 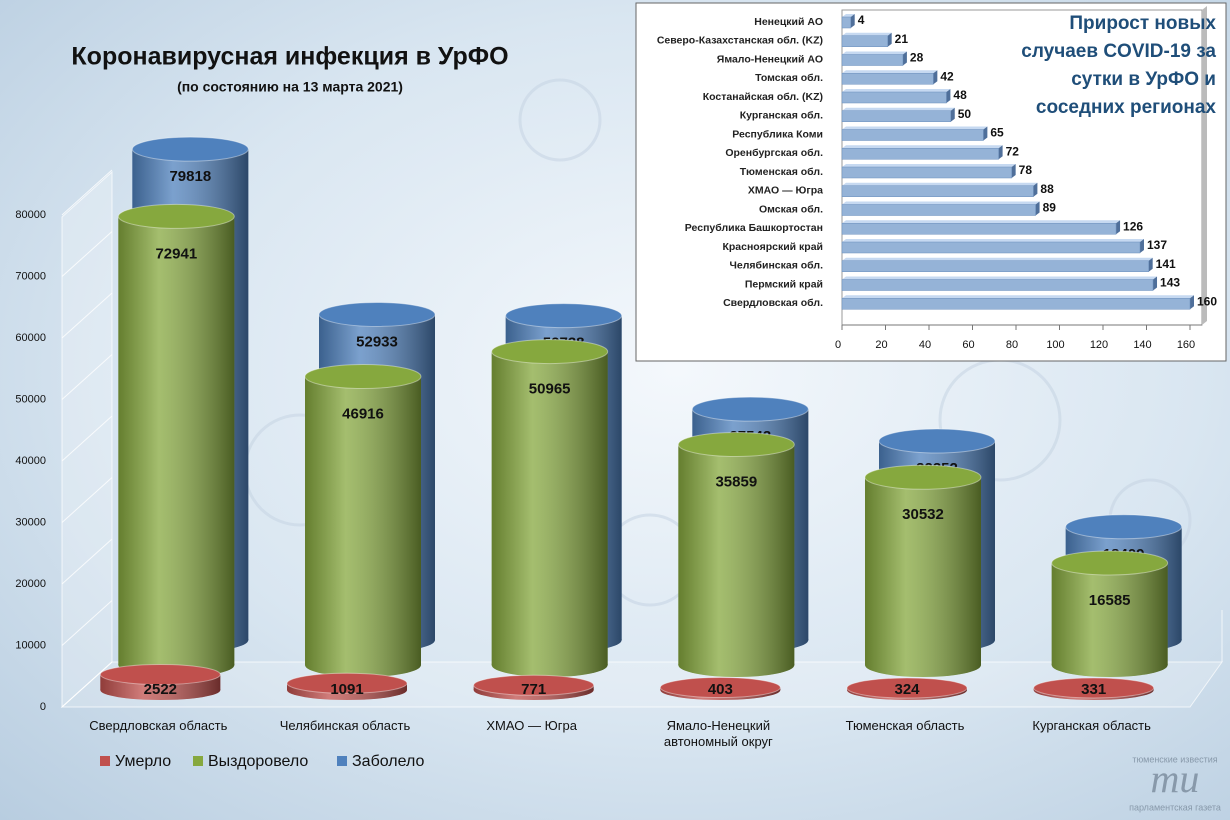 I want to click on back-wall, so click(x=87, y=439).